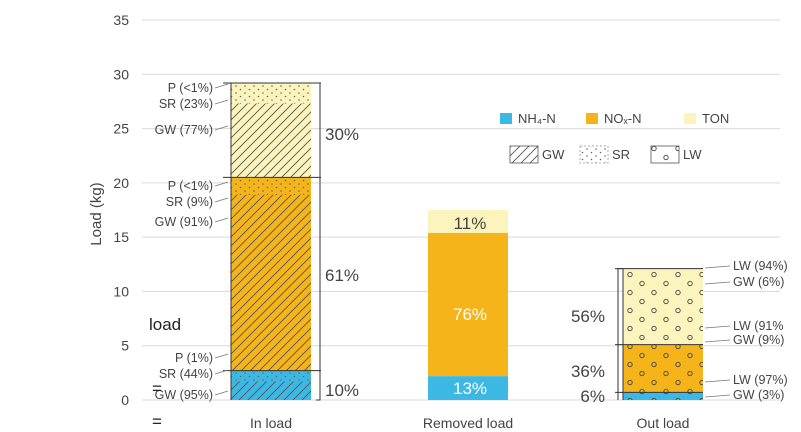 This screenshot has width=801, height=432. What do you see at coordinates (692, 154) in the screenshot?
I see `legend-label: LW` at bounding box center [692, 154].